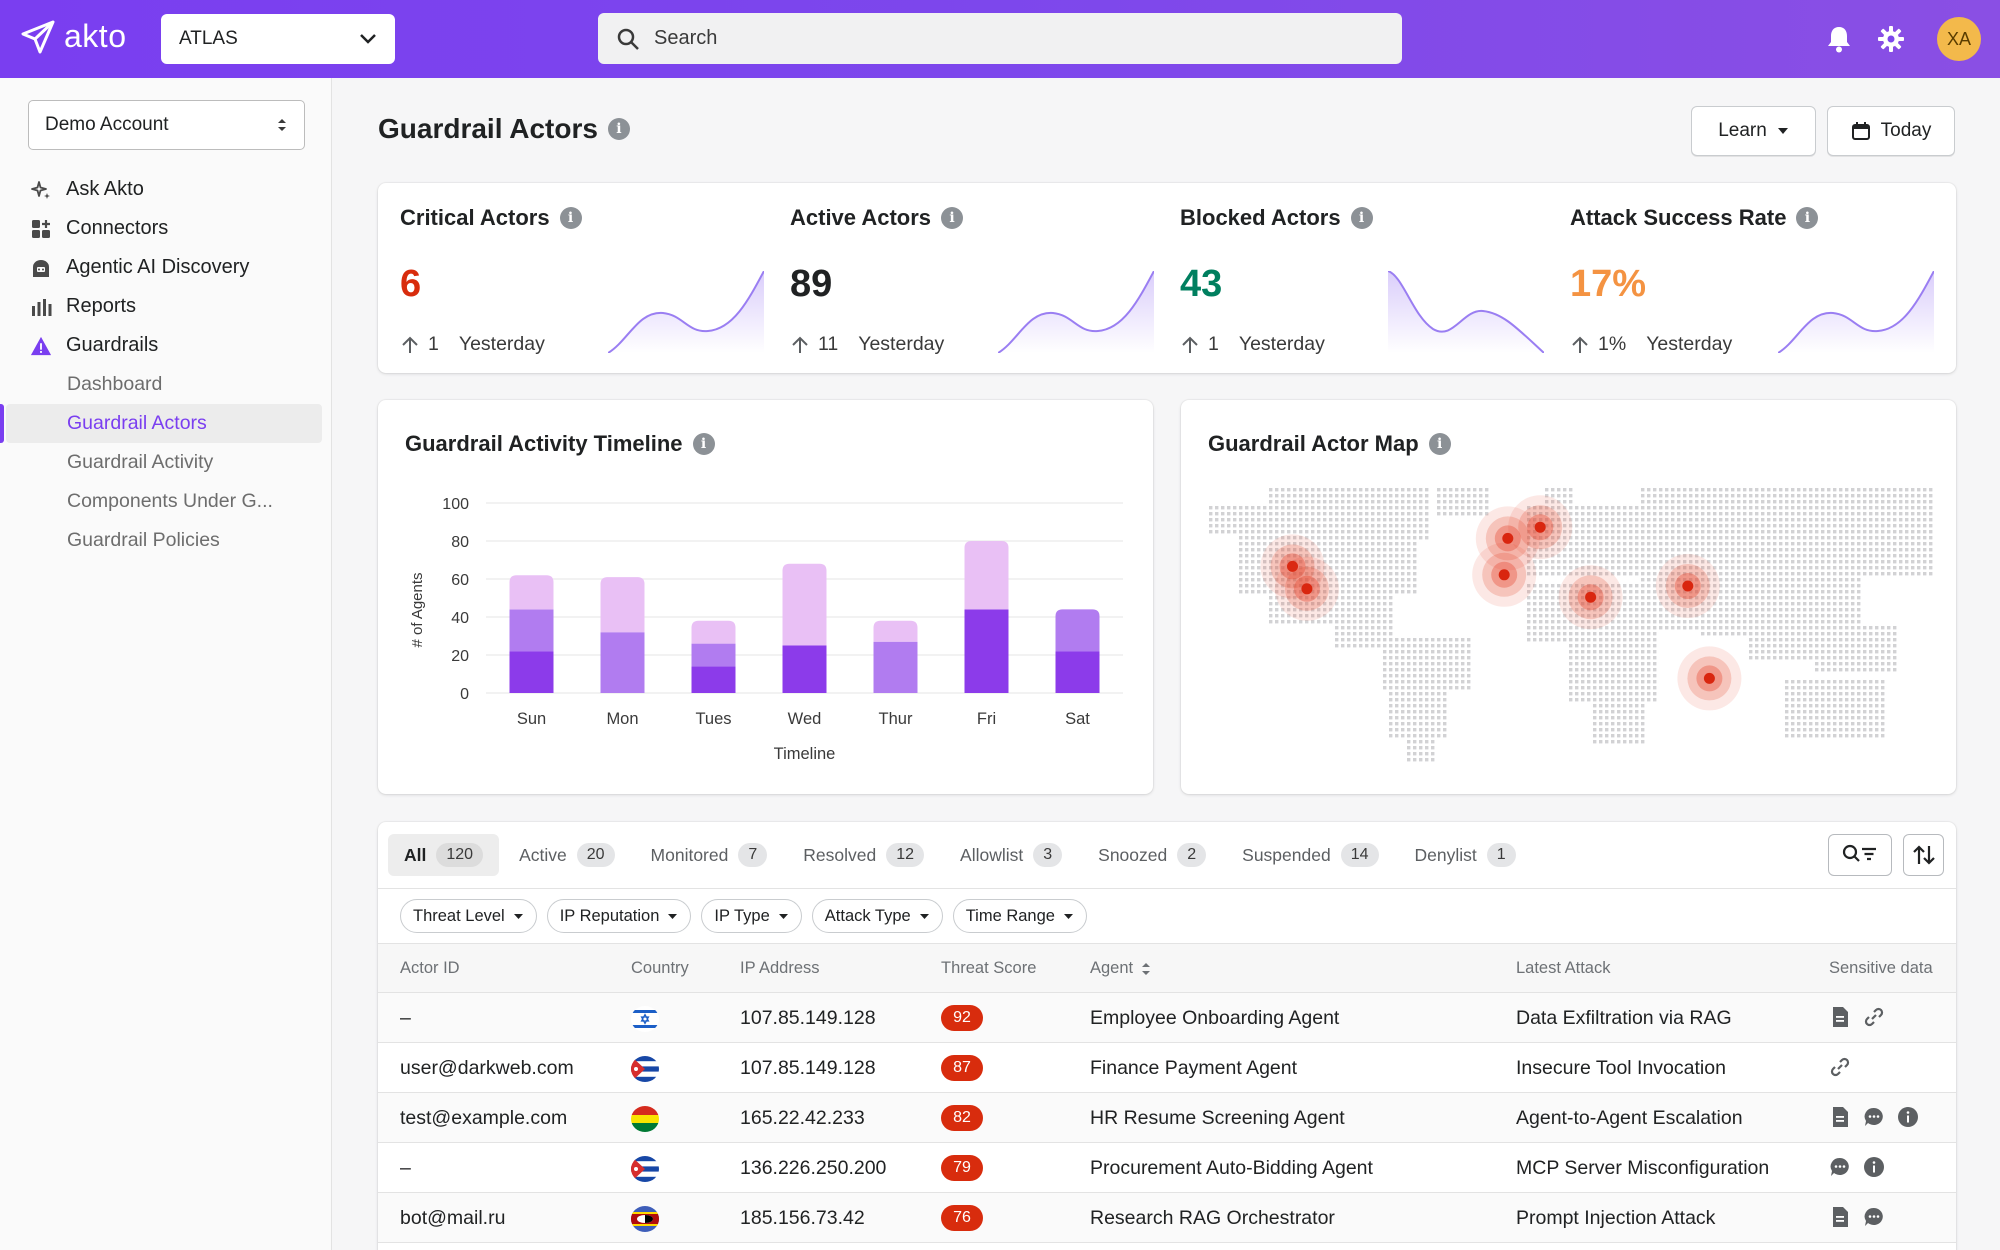  I want to click on tab-label: Monitored, so click(689, 854).